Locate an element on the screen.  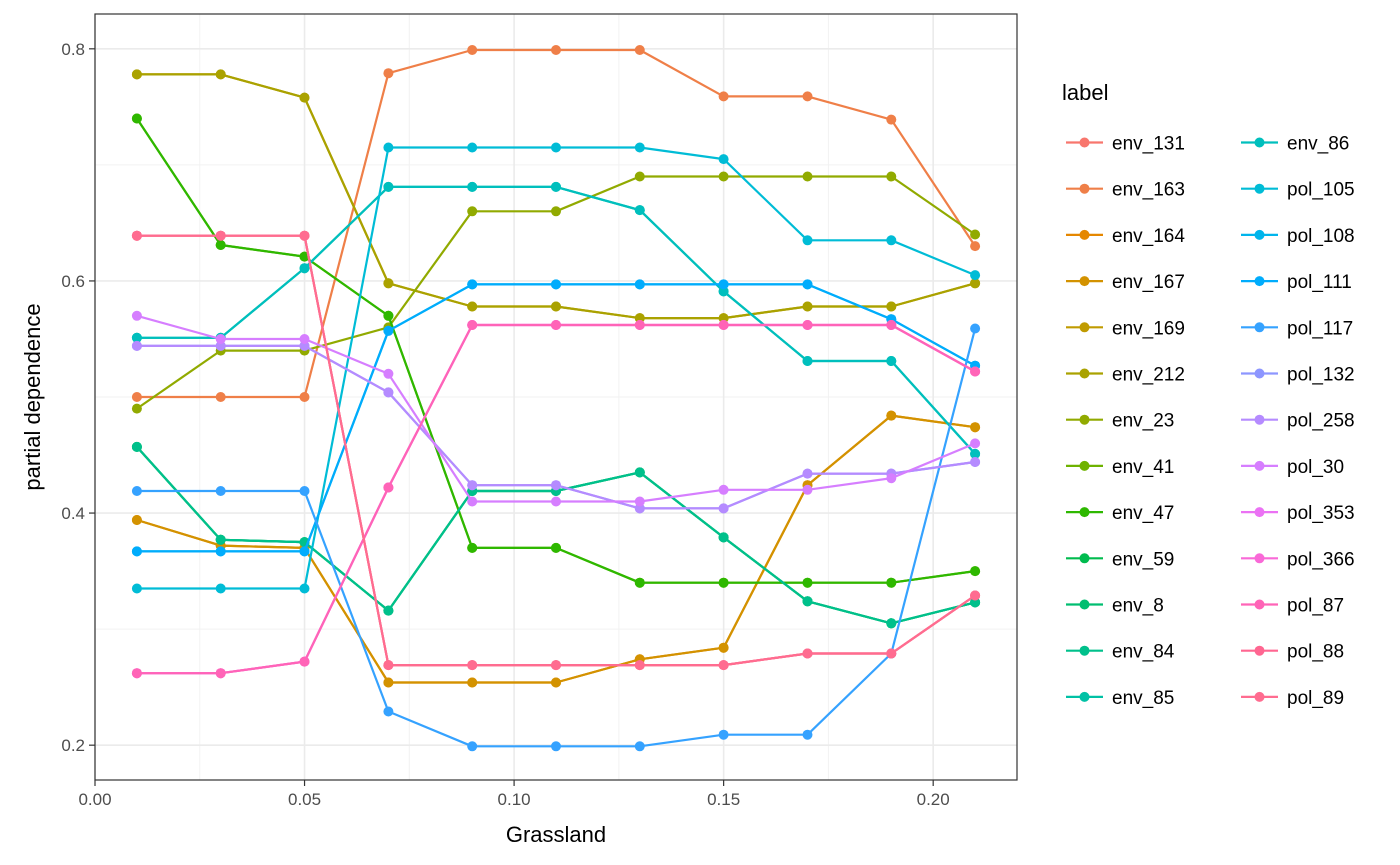
y-tick-label: 0.8 is located at coordinates (73, 49).